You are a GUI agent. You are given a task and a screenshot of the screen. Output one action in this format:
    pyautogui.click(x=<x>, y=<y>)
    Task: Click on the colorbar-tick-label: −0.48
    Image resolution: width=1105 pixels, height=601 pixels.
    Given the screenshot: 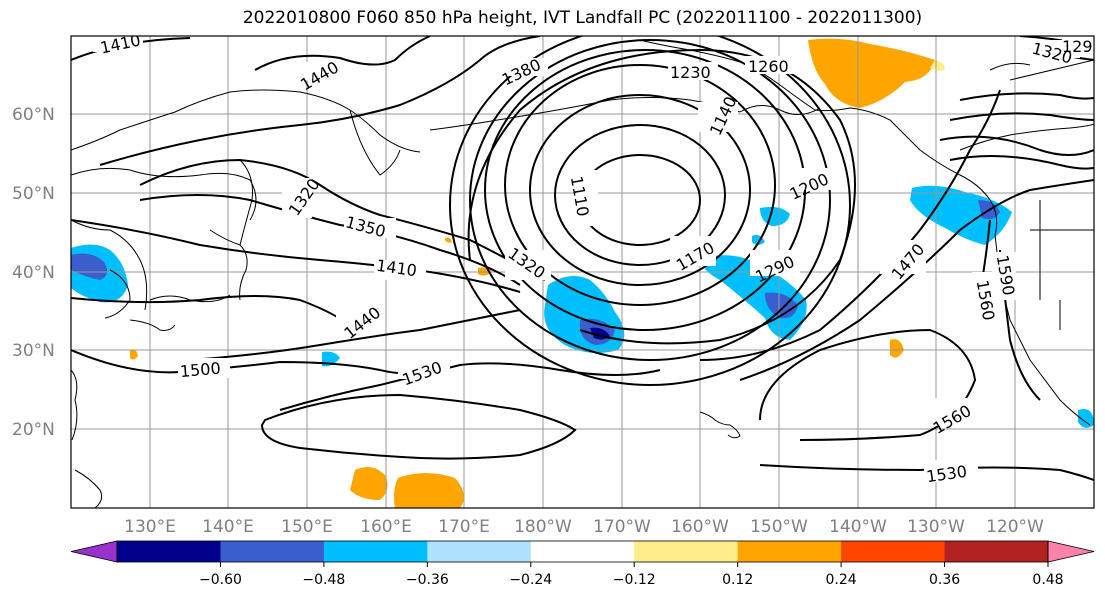 What is the action you would take?
    pyautogui.click(x=323, y=580)
    